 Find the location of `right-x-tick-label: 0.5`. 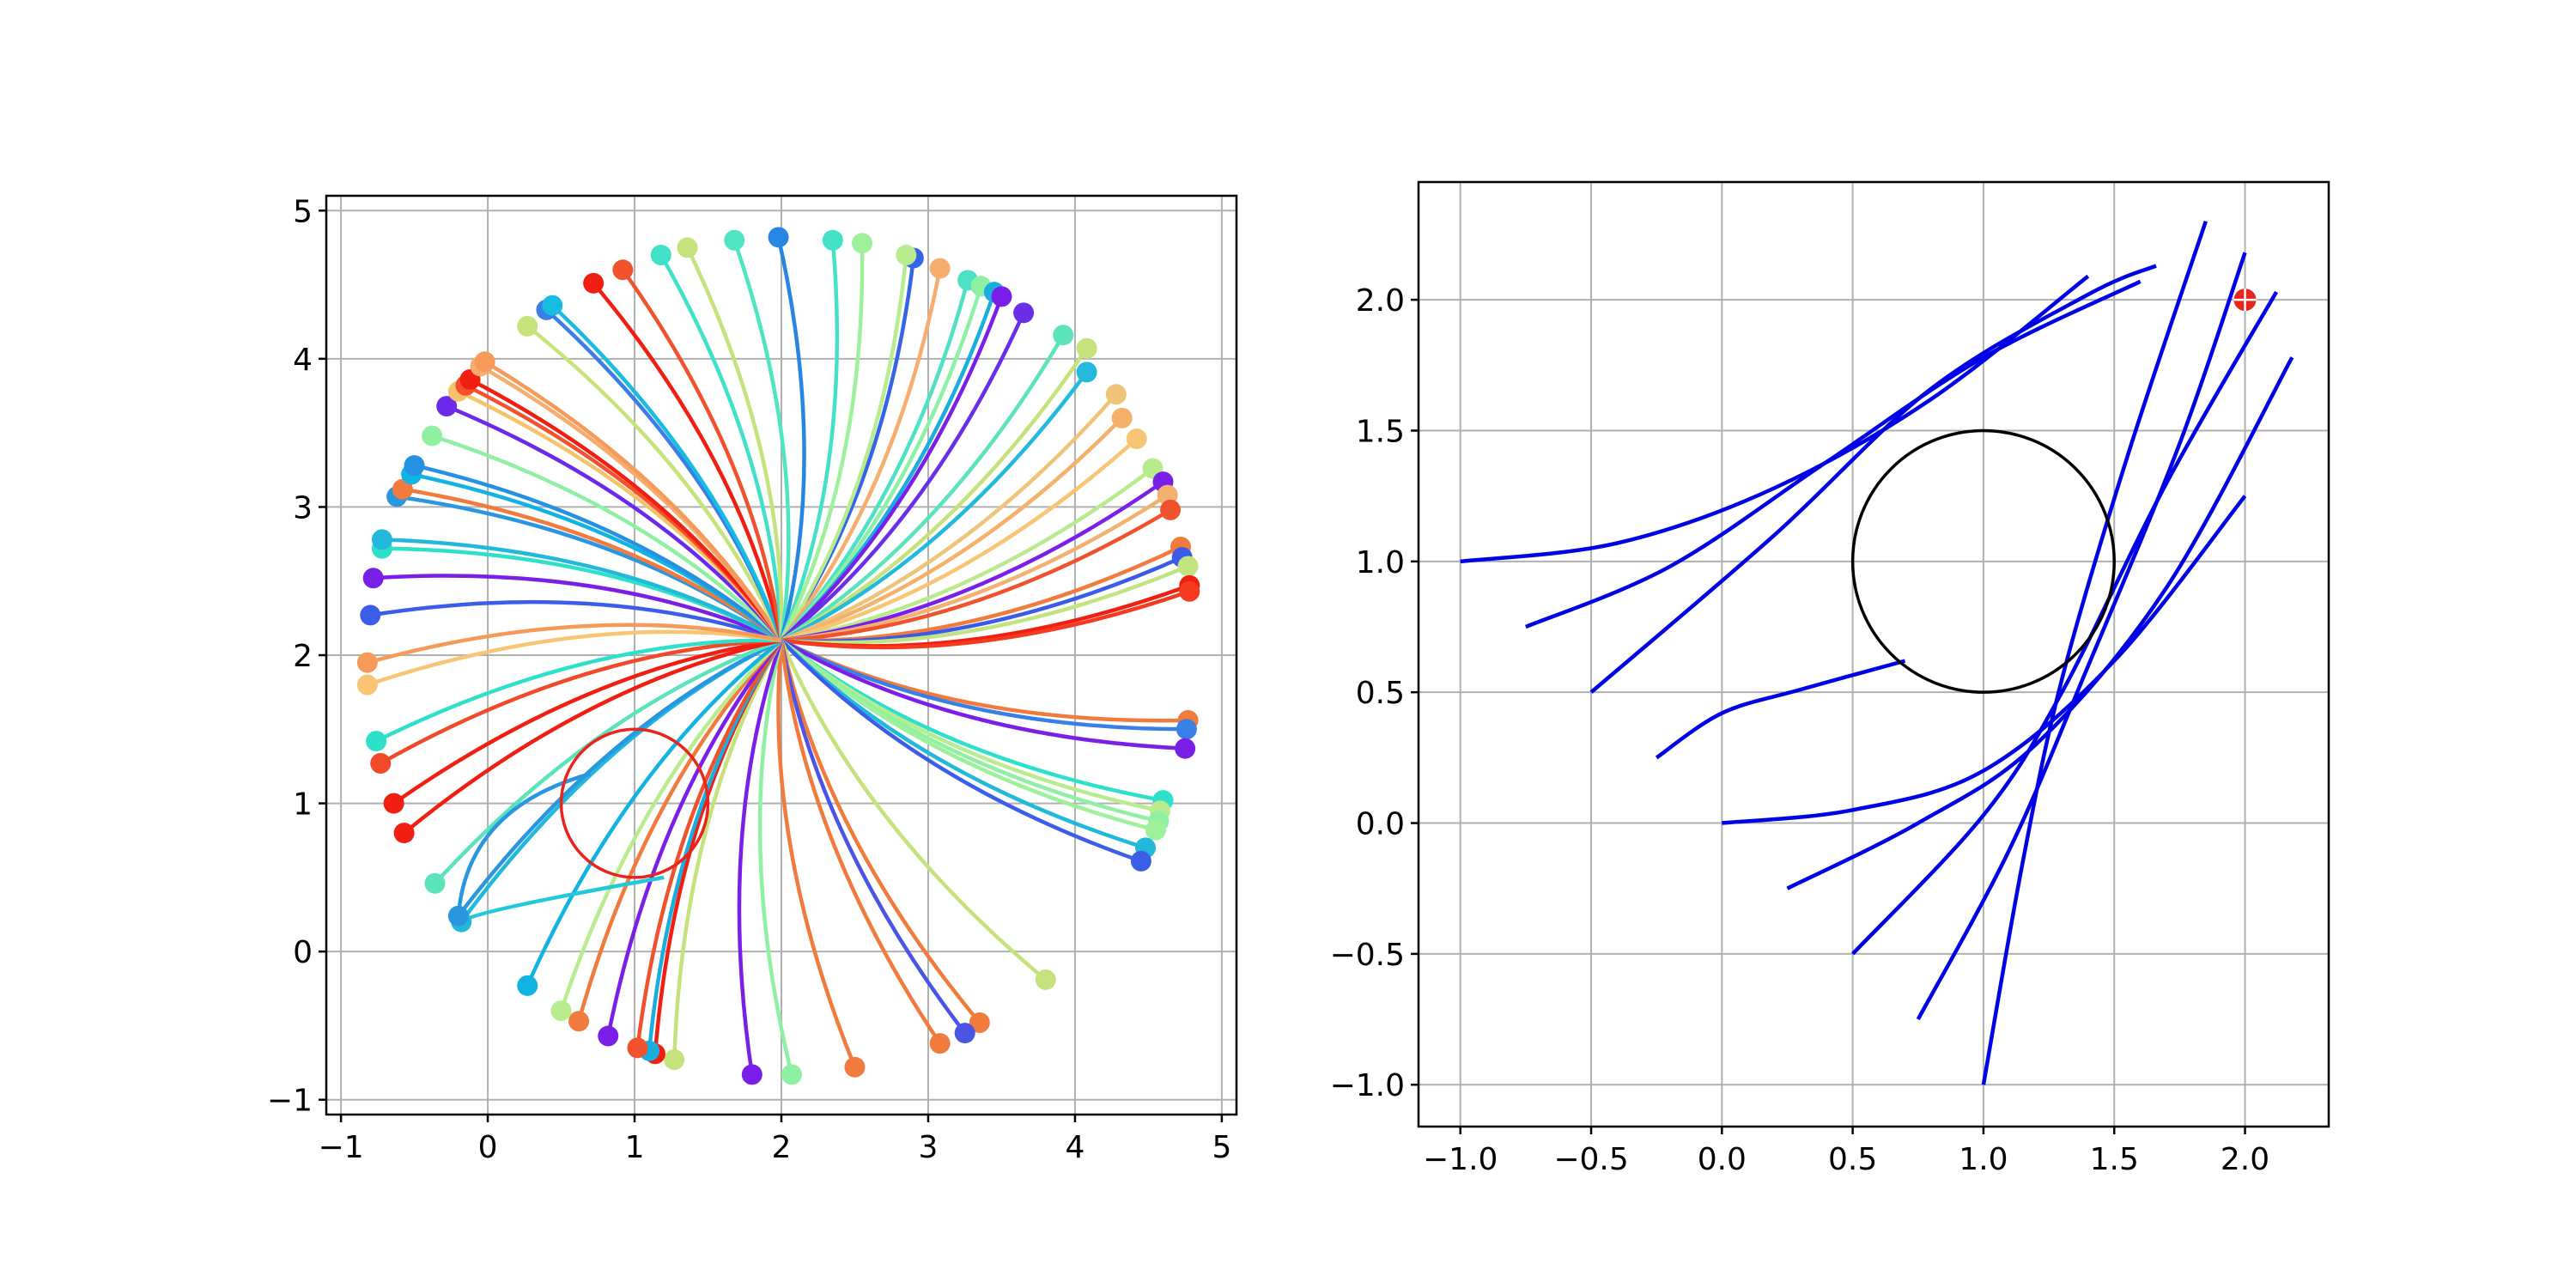

right-x-tick-label: 0.5 is located at coordinates (1852, 1159).